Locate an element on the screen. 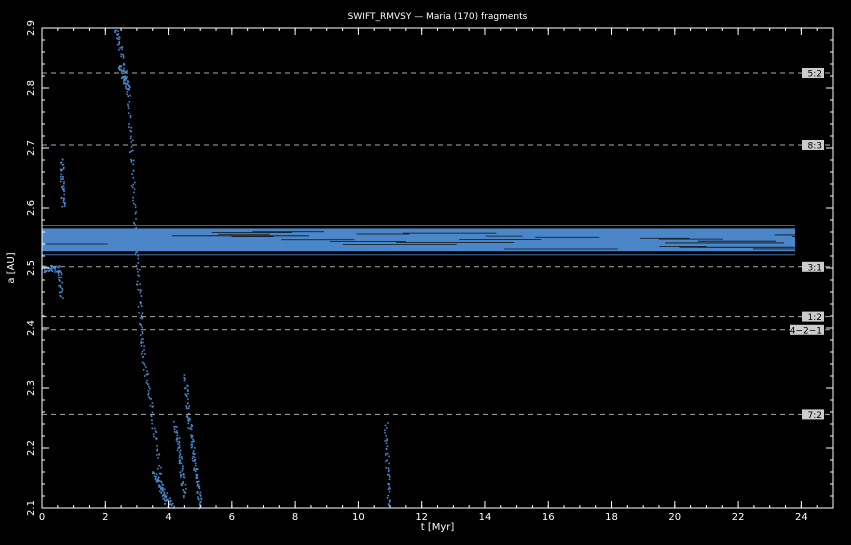  x-tick-label: 4 is located at coordinates (168, 517).